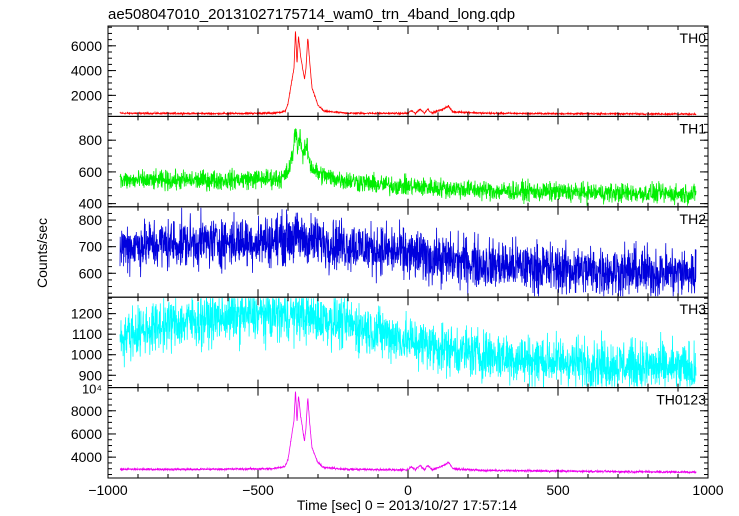  Describe the element at coordinates (86, 95) in the screenshot. I see `y-tick-label: 2000` at that location.